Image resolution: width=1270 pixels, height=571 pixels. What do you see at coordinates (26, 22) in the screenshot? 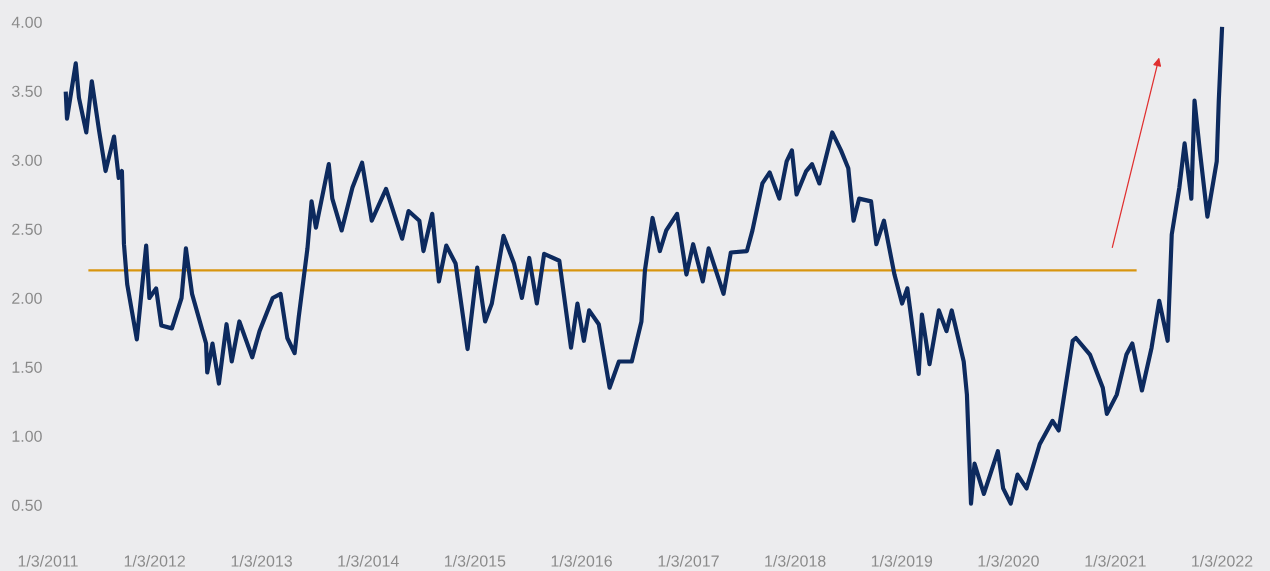
I see `y-tick-label: 4.00` at bounding box center [26, 22].